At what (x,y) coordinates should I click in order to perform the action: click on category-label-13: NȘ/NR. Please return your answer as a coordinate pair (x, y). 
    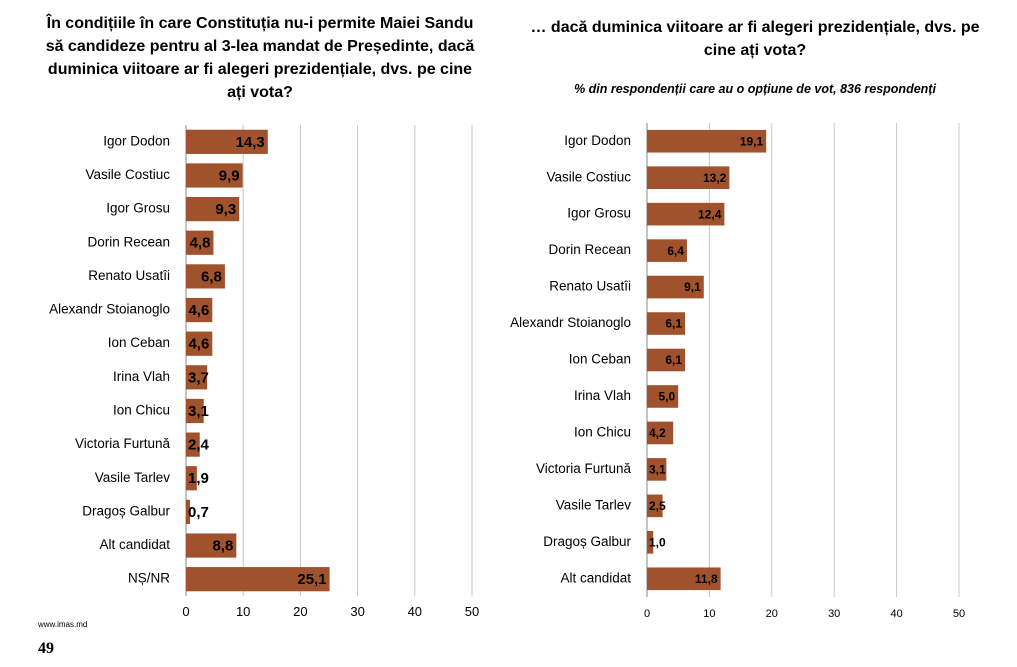
    Looking at the image, I should click on (149, 578).